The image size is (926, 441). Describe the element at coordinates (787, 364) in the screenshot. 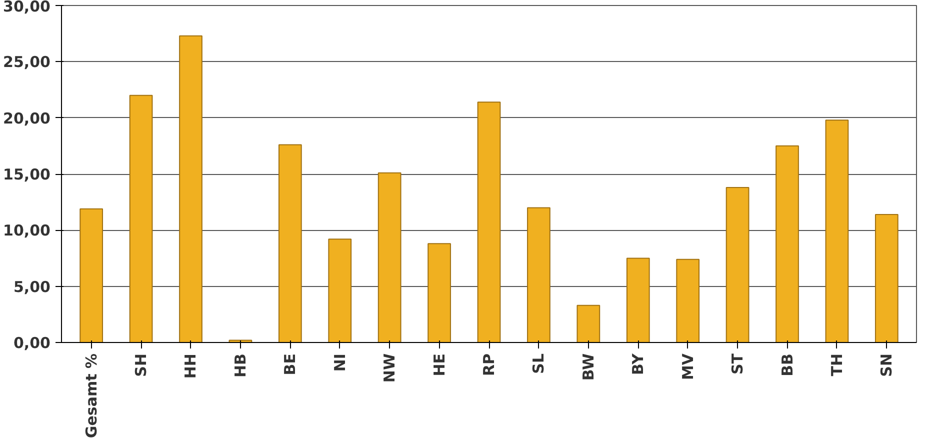

I see `x-tick-label: BB` at that location.